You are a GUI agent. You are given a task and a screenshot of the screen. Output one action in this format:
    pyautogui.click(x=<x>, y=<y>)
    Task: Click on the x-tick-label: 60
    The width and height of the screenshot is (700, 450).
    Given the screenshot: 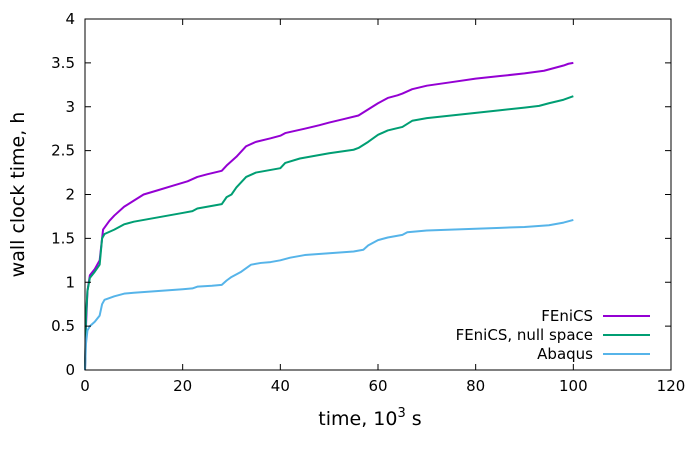 What is the action you would take?
    pyautogui.click(x=377, y=386)
    